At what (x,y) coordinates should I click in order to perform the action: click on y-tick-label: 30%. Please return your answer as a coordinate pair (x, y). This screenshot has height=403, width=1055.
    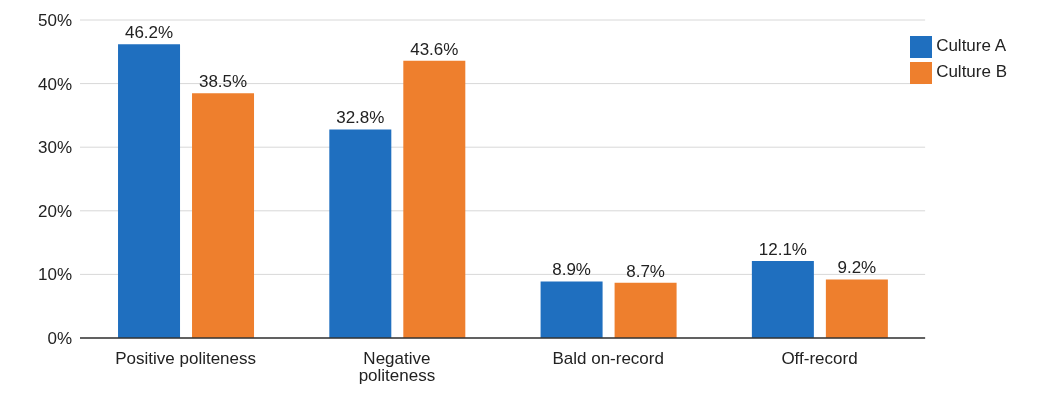
    Looking at the image, I should click on (54, 148).